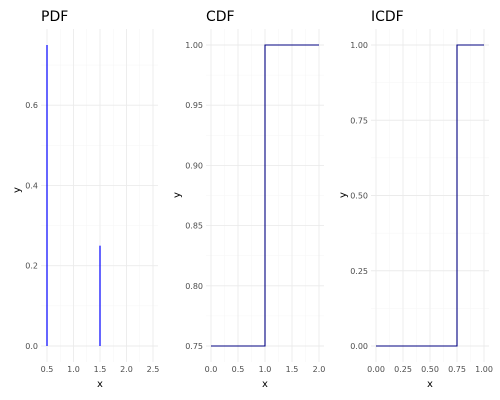 This screenshot has width=500, height=400. What do you see at coordinates (238, 369) in the screenshot?
I see `cdf-x-tick-label: 0.5` at bounding box center [238, 369].